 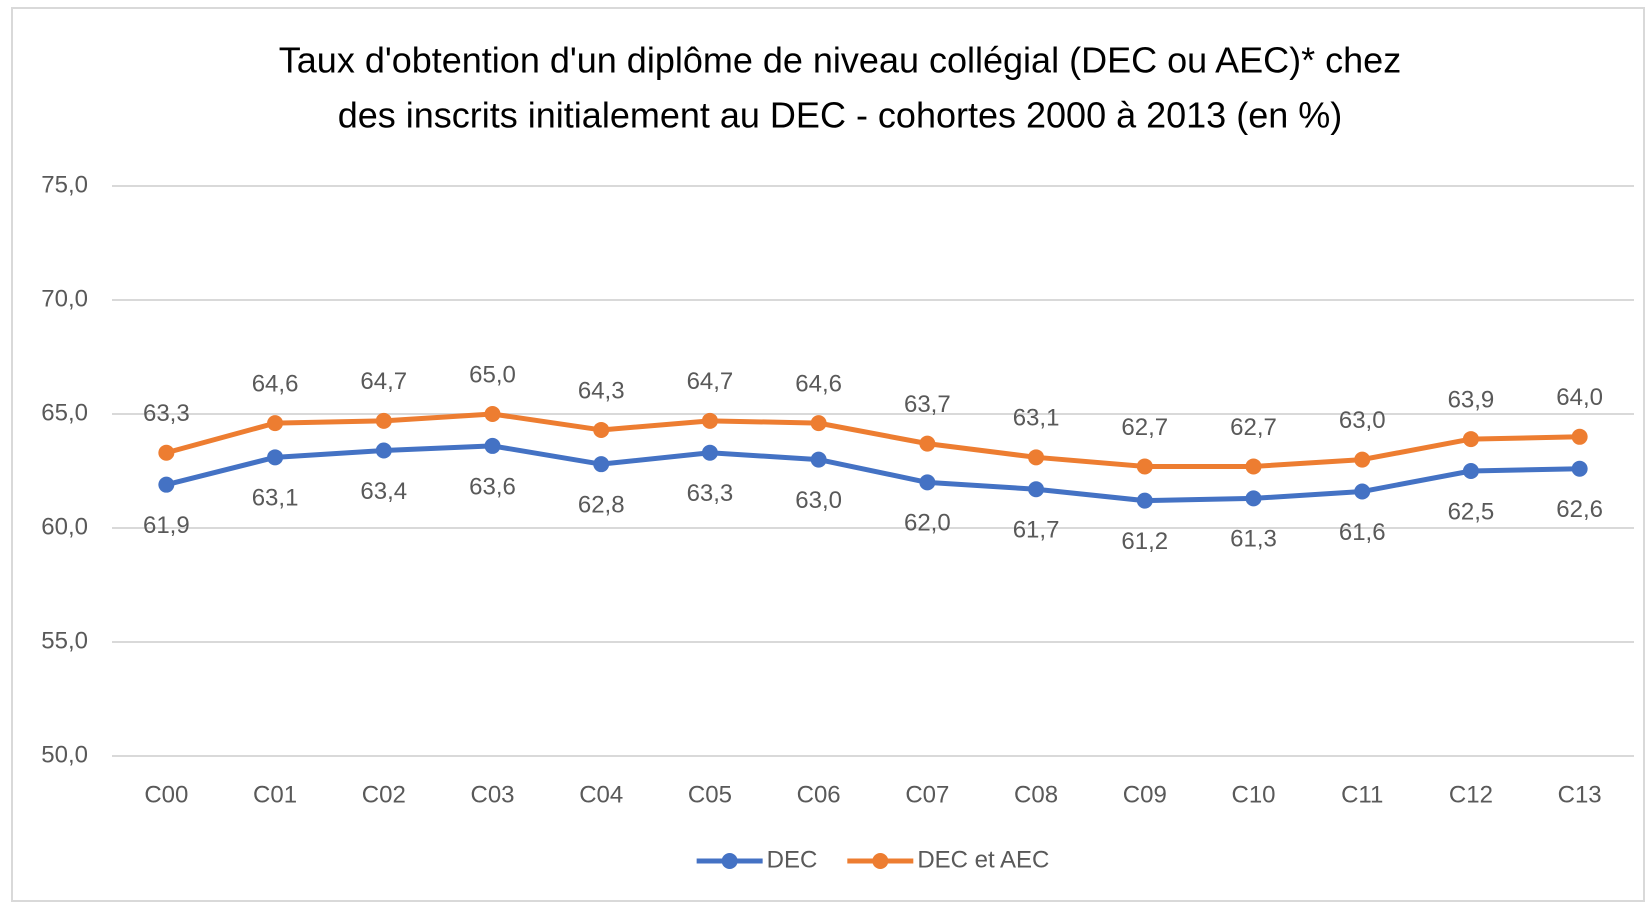 What do you see at coordinates (492, 486) in the screenshot?
I see `data-label: 63,6` at bounding box center [492, 486].